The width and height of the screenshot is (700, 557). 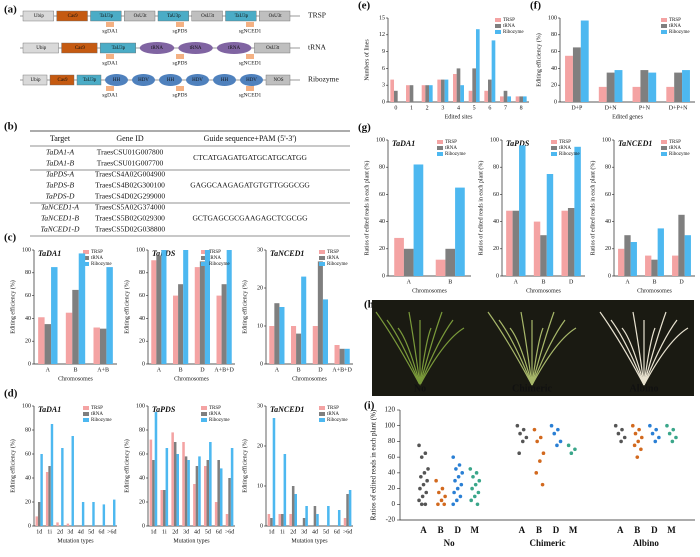 I want to click on target: TaNCED1-A, so click(x=60, y=207).